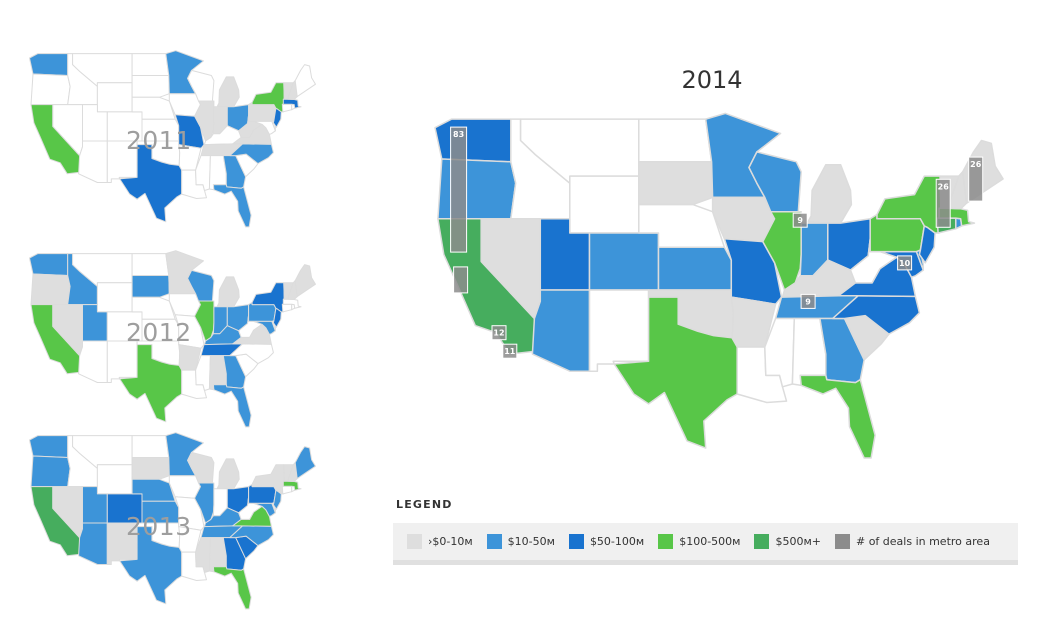 The image size is (1042, 622). What do you see at coordinates (710, 541) in the screenshot?
I see `legend-label: $100-500м` at bounding box center [710, 541].